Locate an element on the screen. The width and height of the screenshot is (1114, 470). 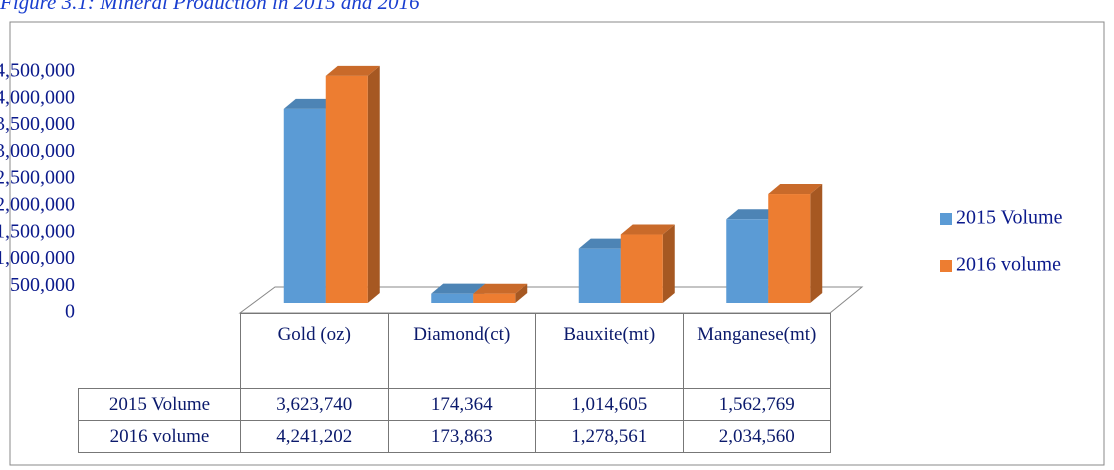
y-tick-label: 0 is located at coordinates (70, 312).